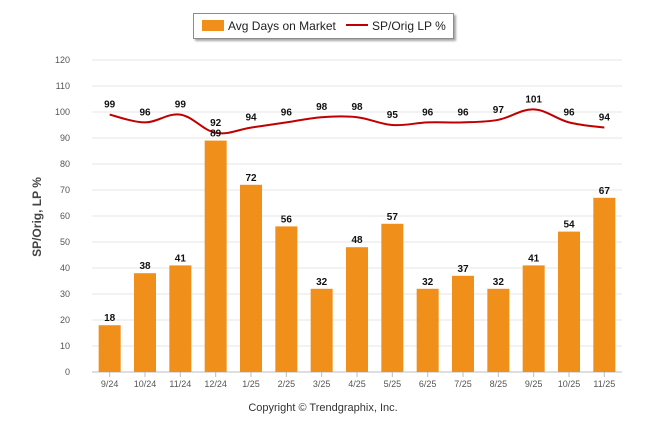 Image resolution: width=646 pixels, height=434 pixels. What do you see at coordinates (357, 121) in the screenshot?
I see `line-series` at bounding box center [357, 121].